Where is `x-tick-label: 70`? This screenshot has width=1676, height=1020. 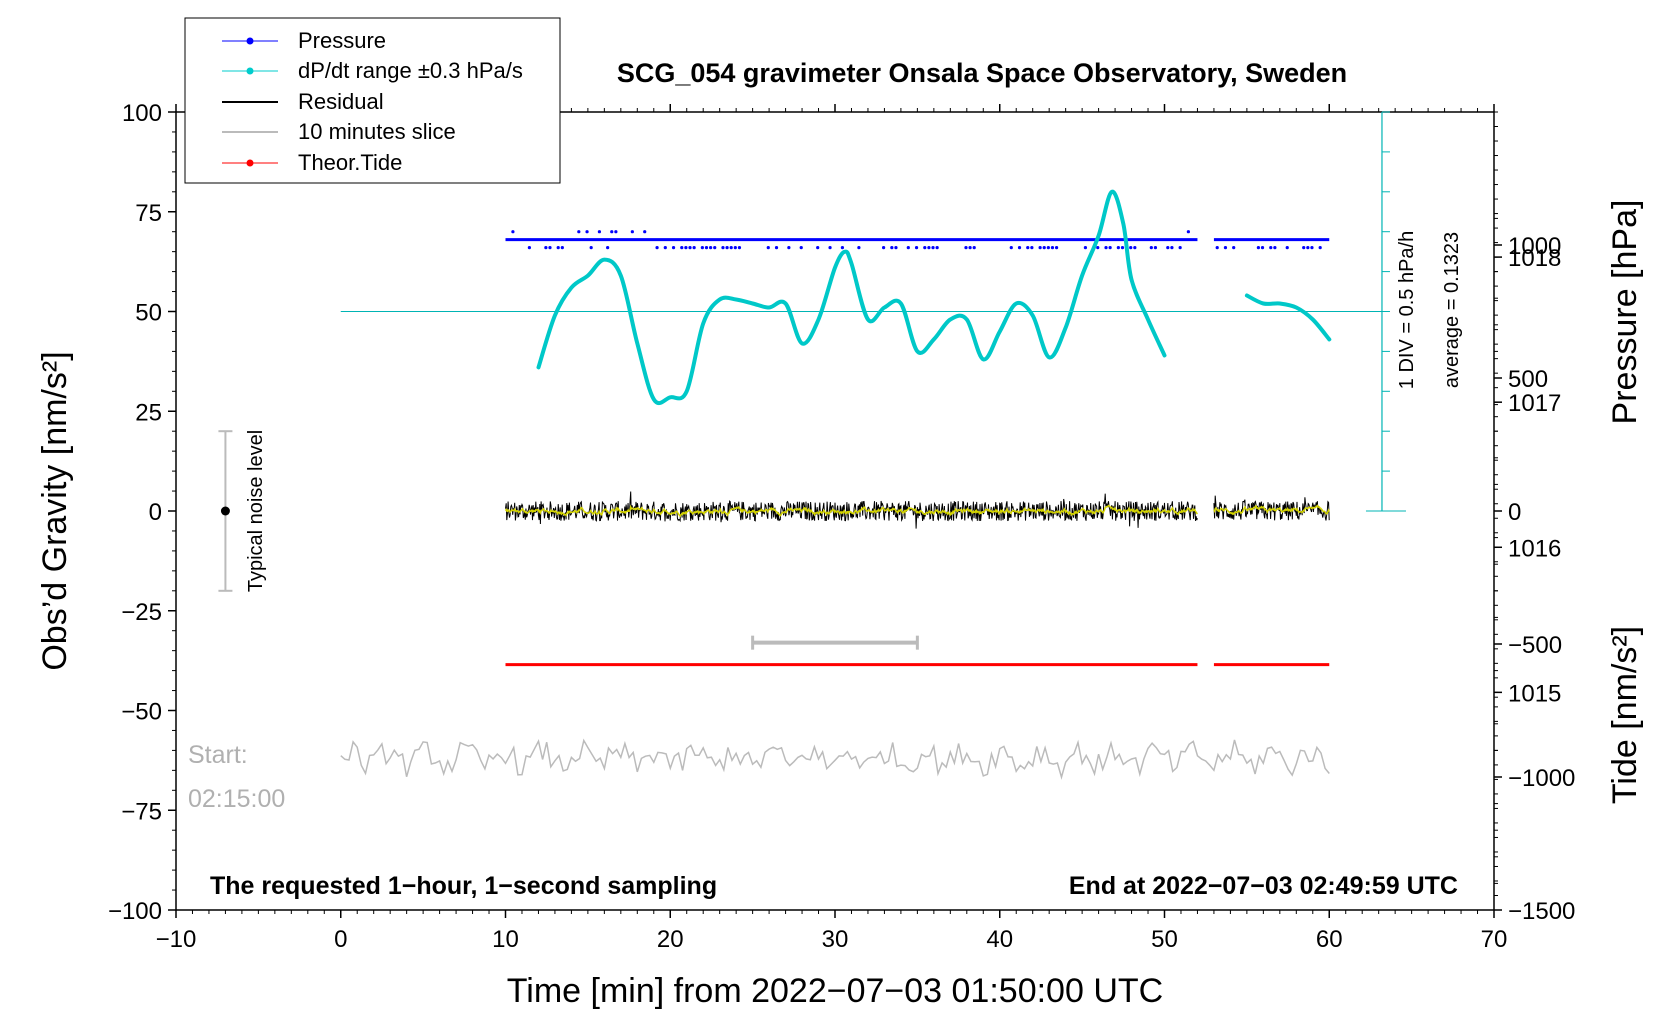
x-tick-label: 70 is located at coordinates (1494, 939).